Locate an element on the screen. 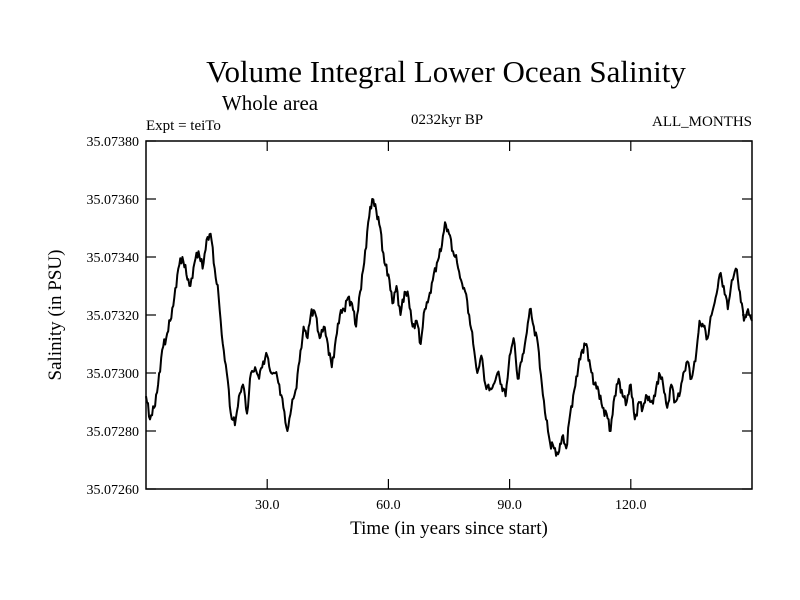 This screenshot has height=600, width=800. period-label: 0232kyr BP is located at coordinates (447, 120).